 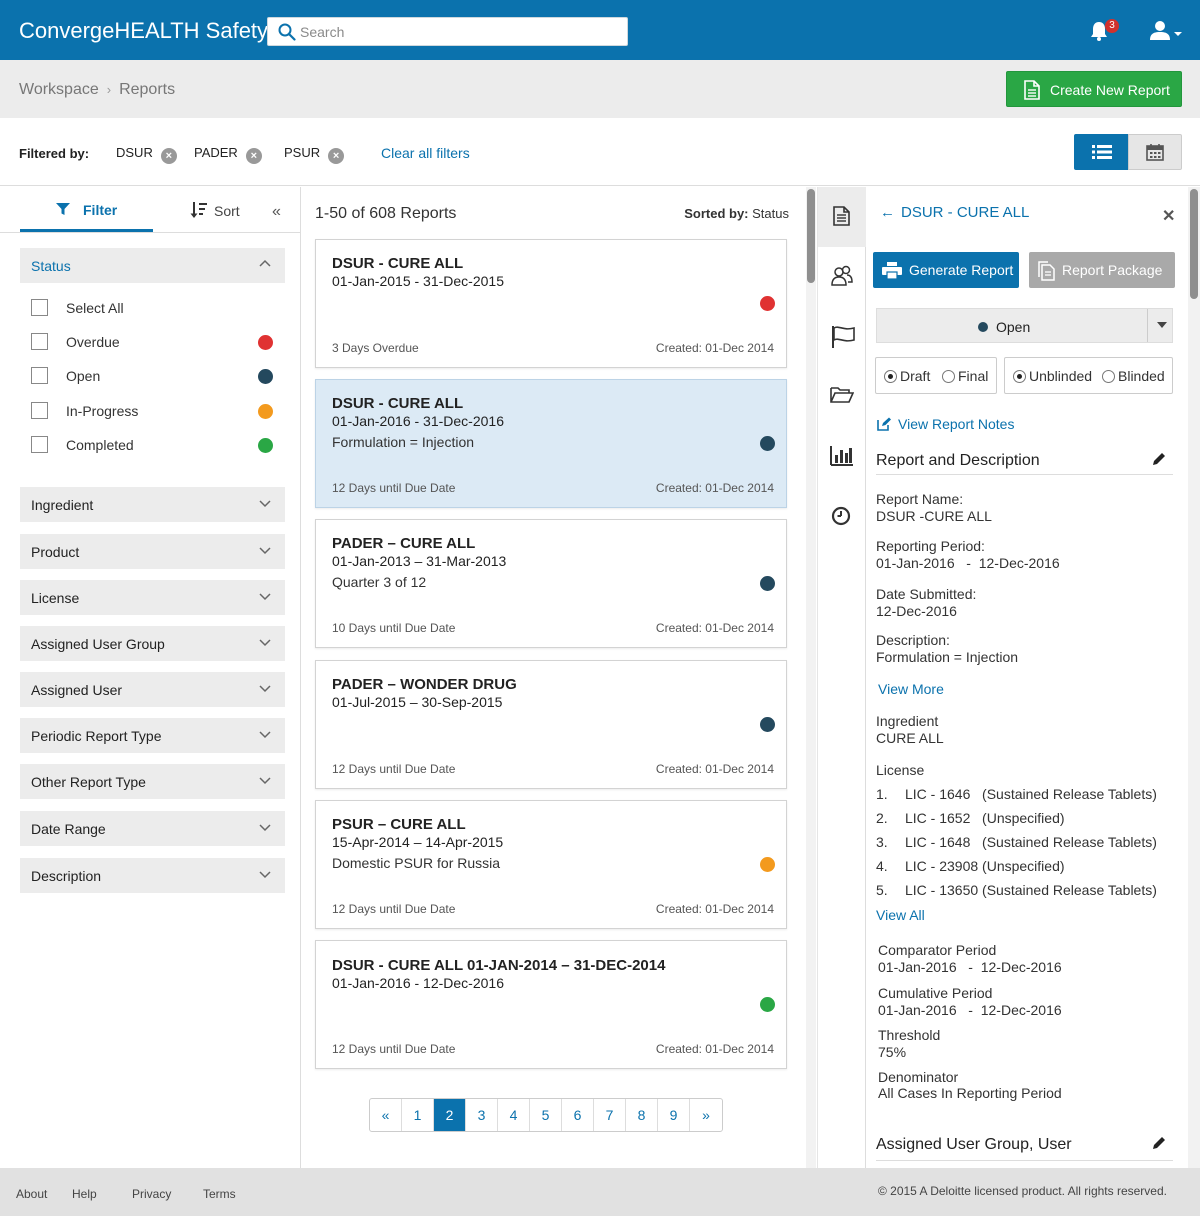 I want to click on status-option-overdue: Overdue, so click(x=156, y=342).